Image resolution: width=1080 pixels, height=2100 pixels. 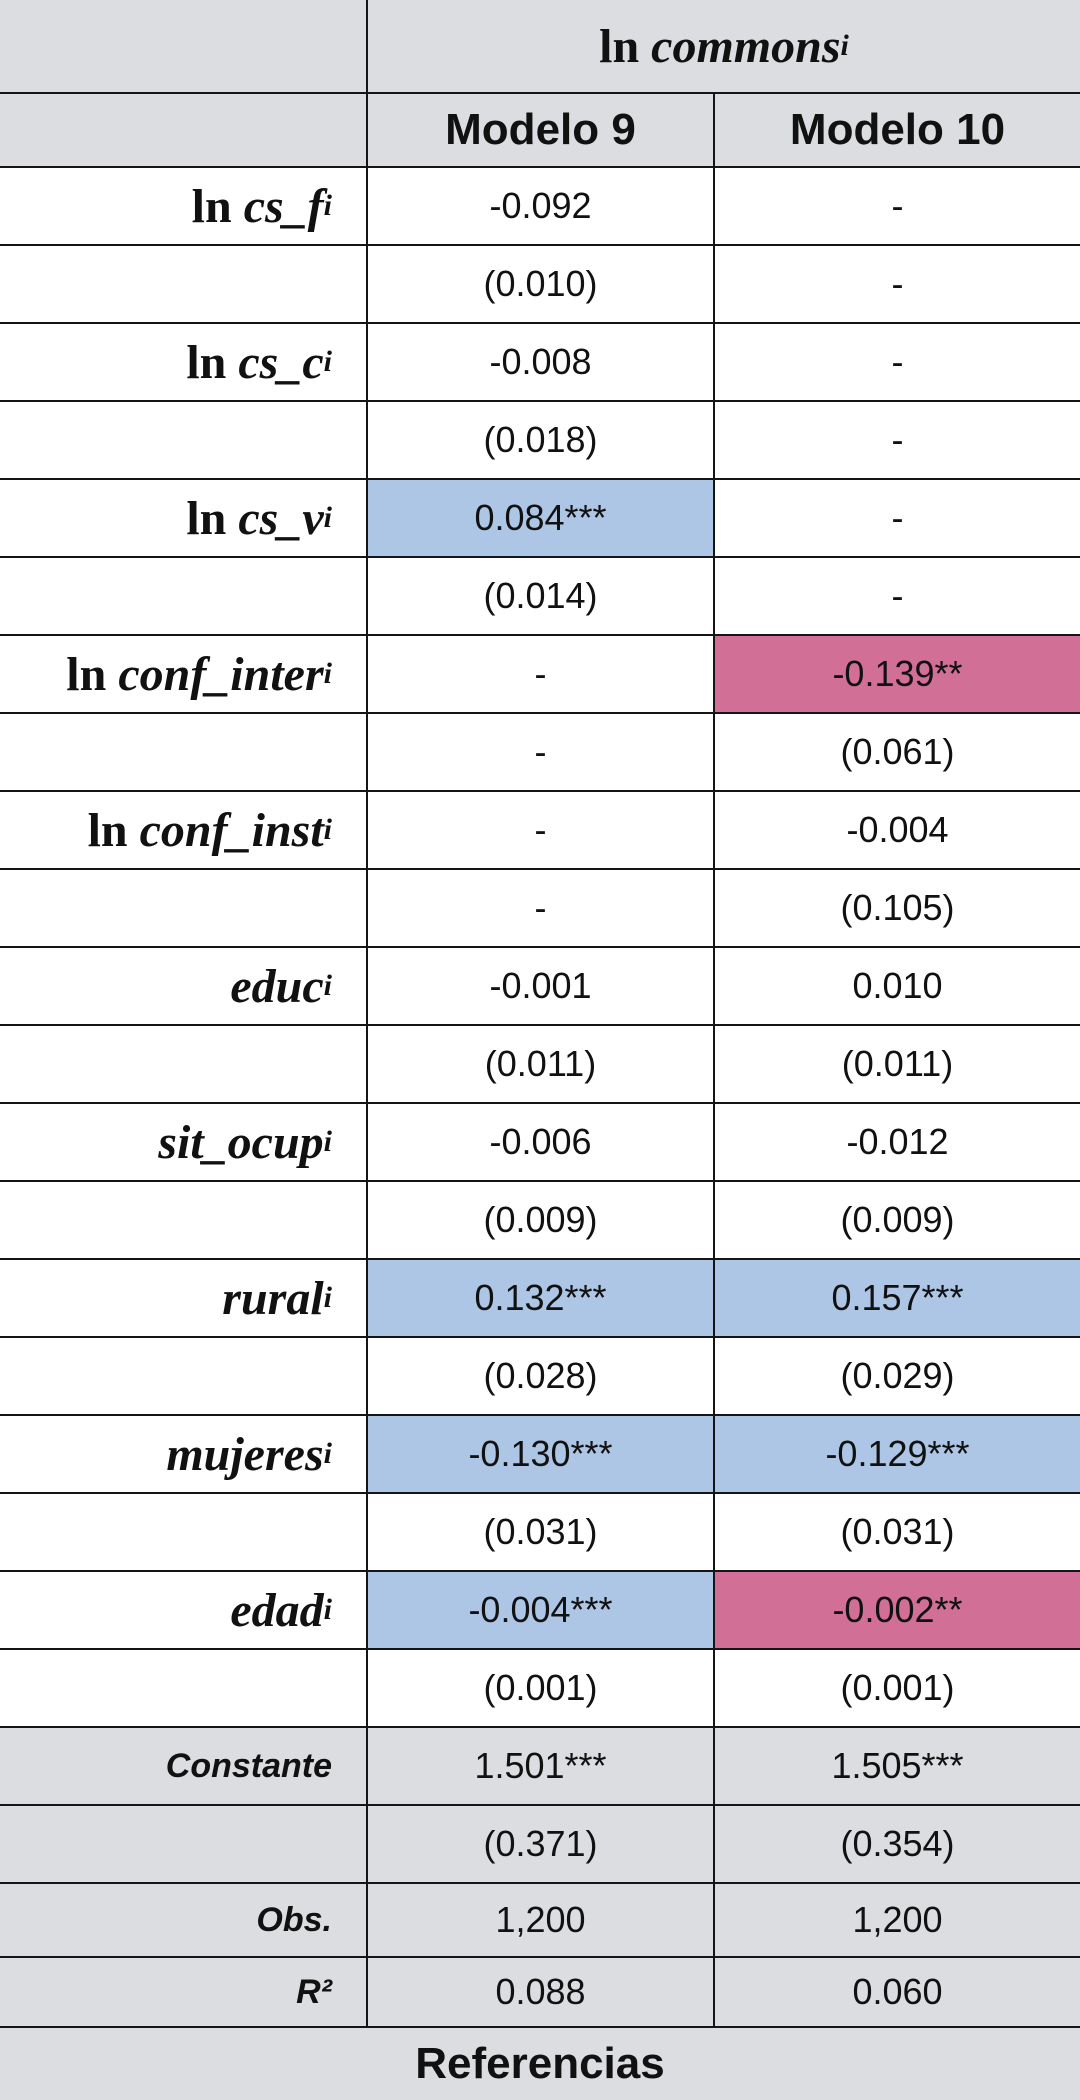 I want to click on cell: -0.130***, so click(x=540, y=1454).